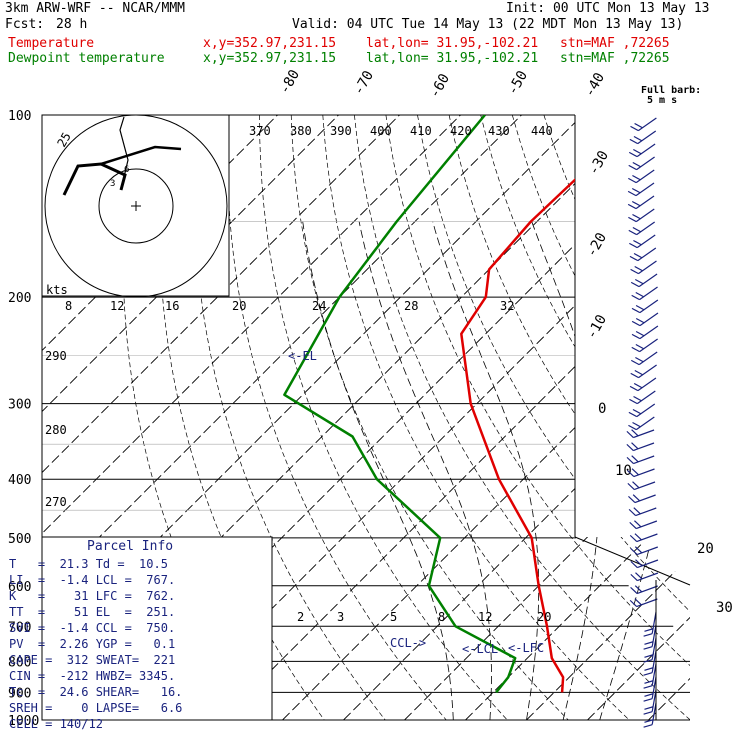  I want to click on isotherm-label: -30, so click(599, 163).